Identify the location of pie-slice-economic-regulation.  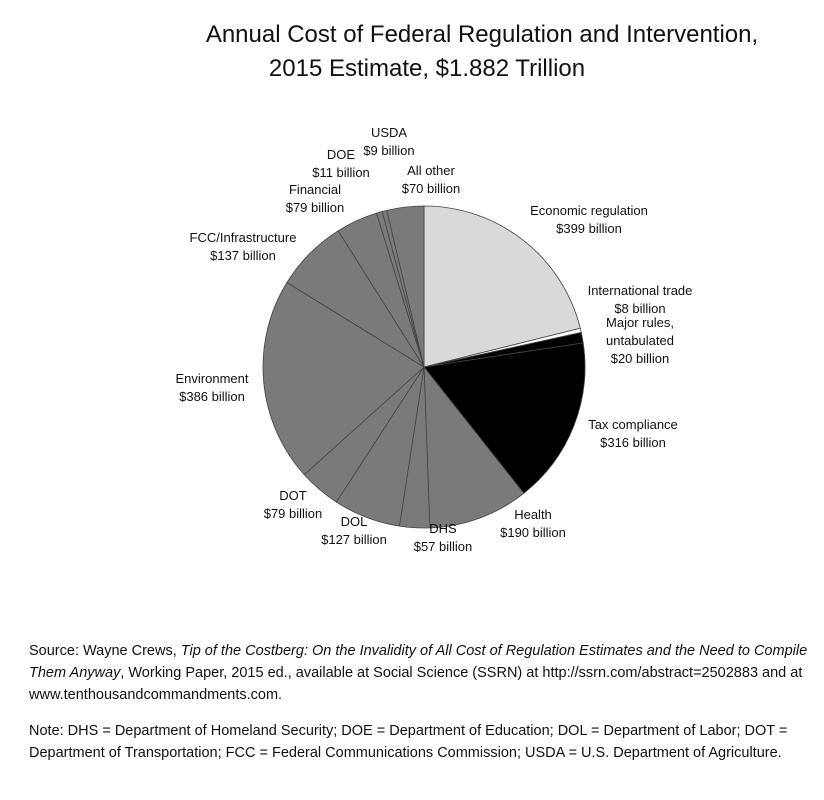
(502, 286).